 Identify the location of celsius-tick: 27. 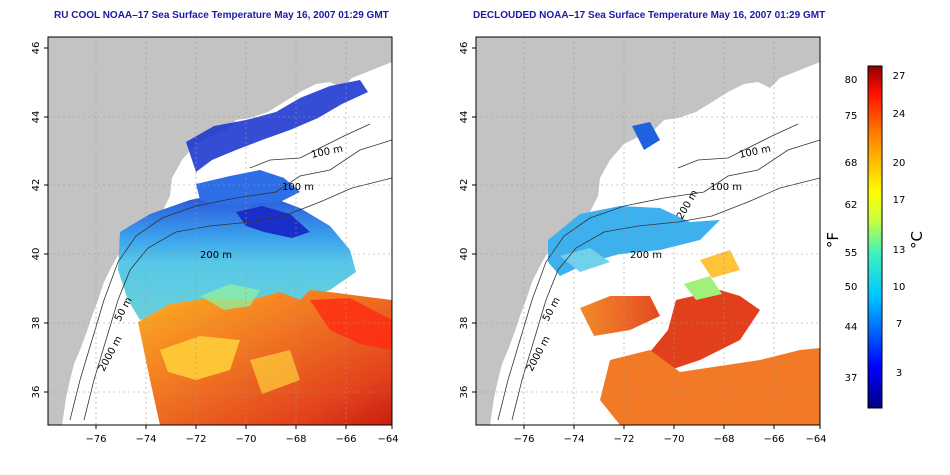
(899, 76).